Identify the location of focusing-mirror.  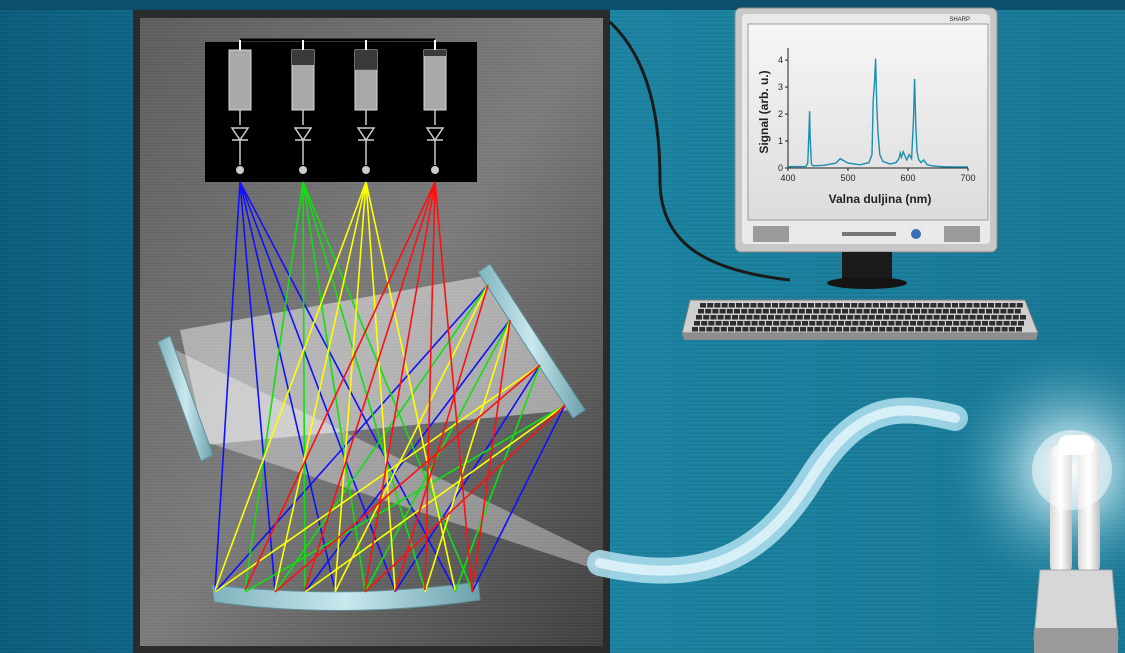
(346, 596).